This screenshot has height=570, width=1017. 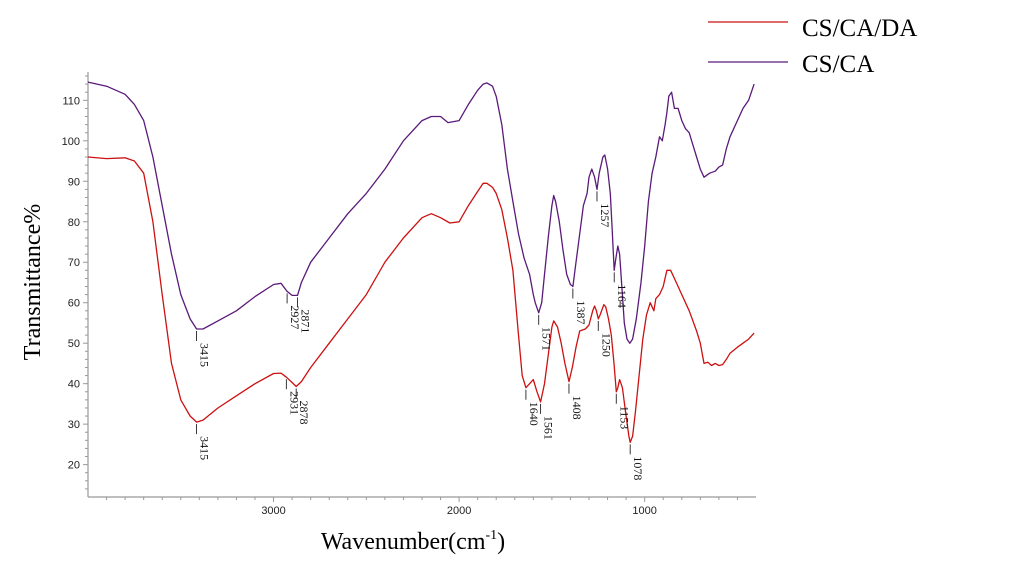 I want to click on peak-annotation: 2871, so click(x=304, y=315).